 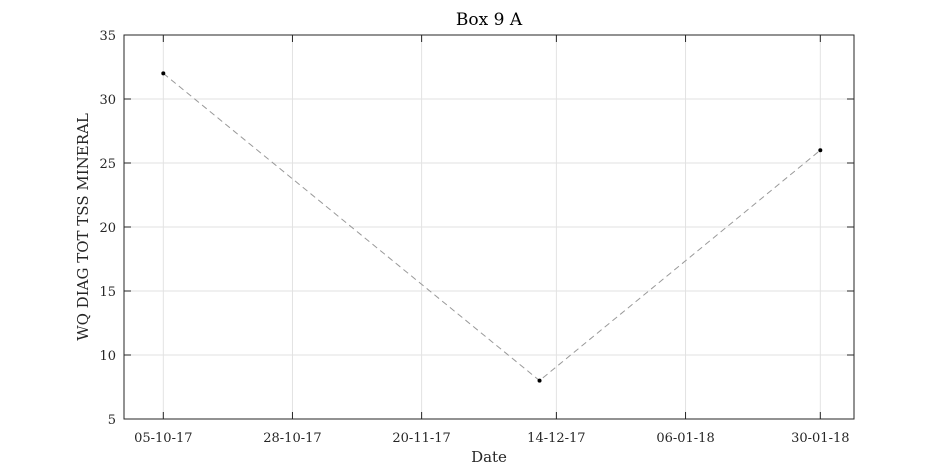 I want to click on x-tick-label: 20-11-17, so click(x=421, y=438).